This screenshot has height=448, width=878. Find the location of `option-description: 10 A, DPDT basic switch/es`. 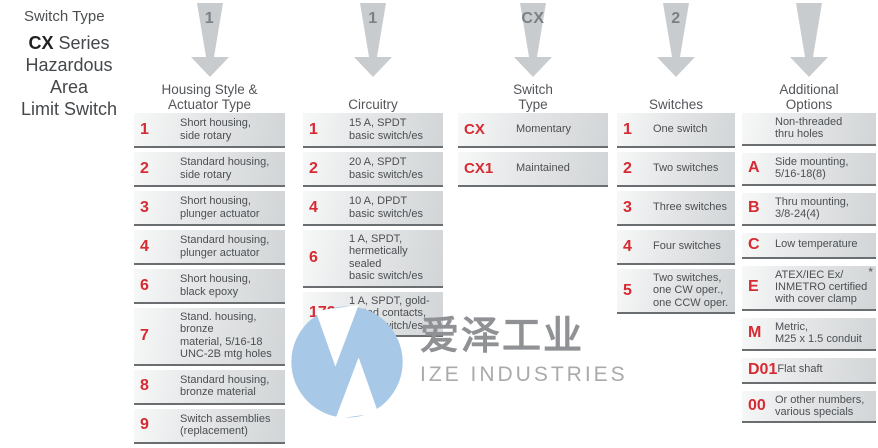

option-description: 10 A, DPDT basic switch/es is located at coordinates (386, 207).